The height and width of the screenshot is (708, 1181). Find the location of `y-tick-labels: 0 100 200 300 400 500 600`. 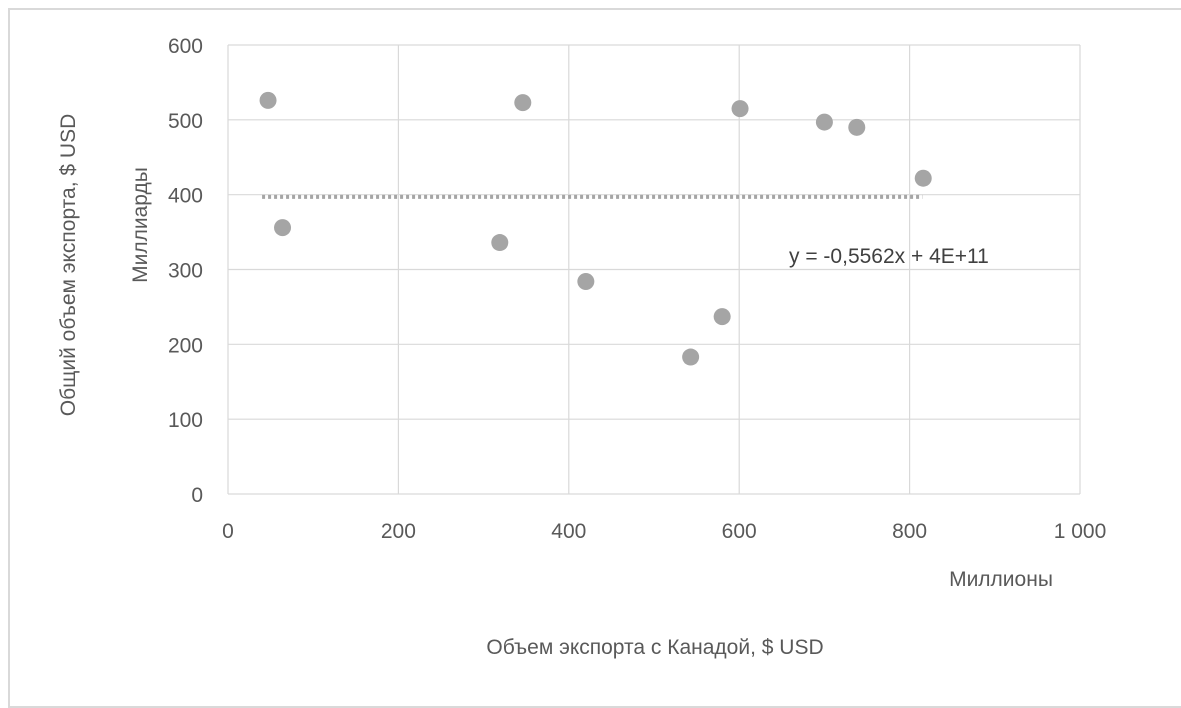

y-tick-labels: 0 100 200 300 400 500 600 is located at coordinates (185, 271).